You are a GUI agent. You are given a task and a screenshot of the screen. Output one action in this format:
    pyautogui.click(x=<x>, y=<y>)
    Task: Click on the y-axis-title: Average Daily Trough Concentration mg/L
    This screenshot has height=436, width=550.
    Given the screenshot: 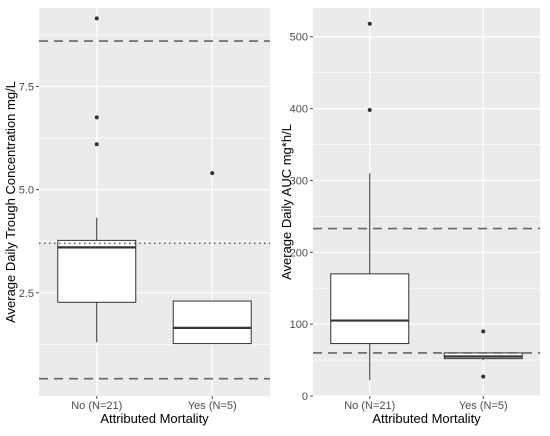 What is the action you would take?
    pyautogui.click(x=10, y=202)
    